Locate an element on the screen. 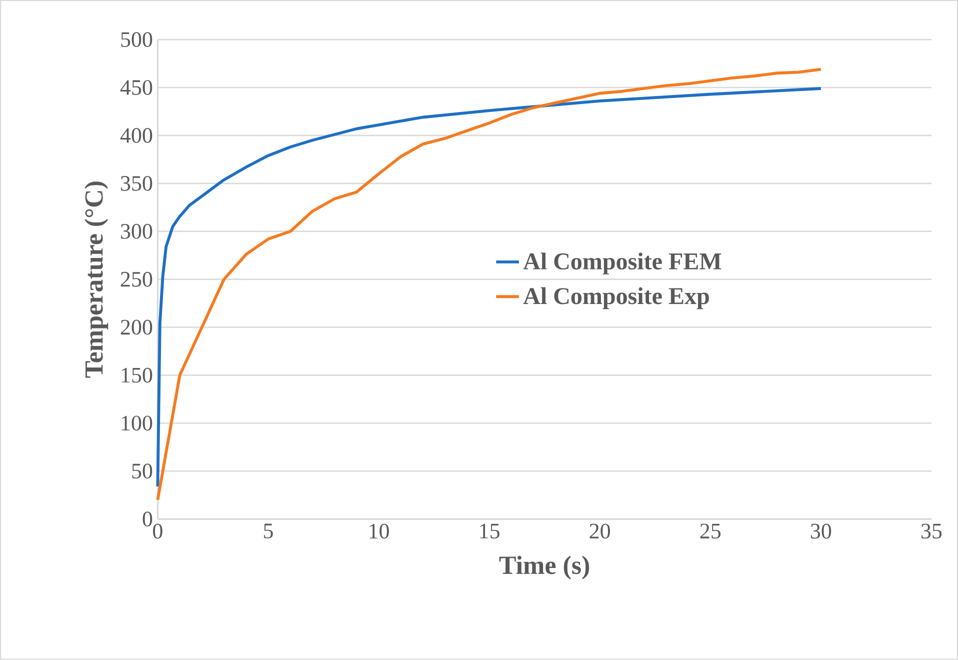 The image size is (958, 660). x-tick-label: 25 is located at coordinates (710, 531).